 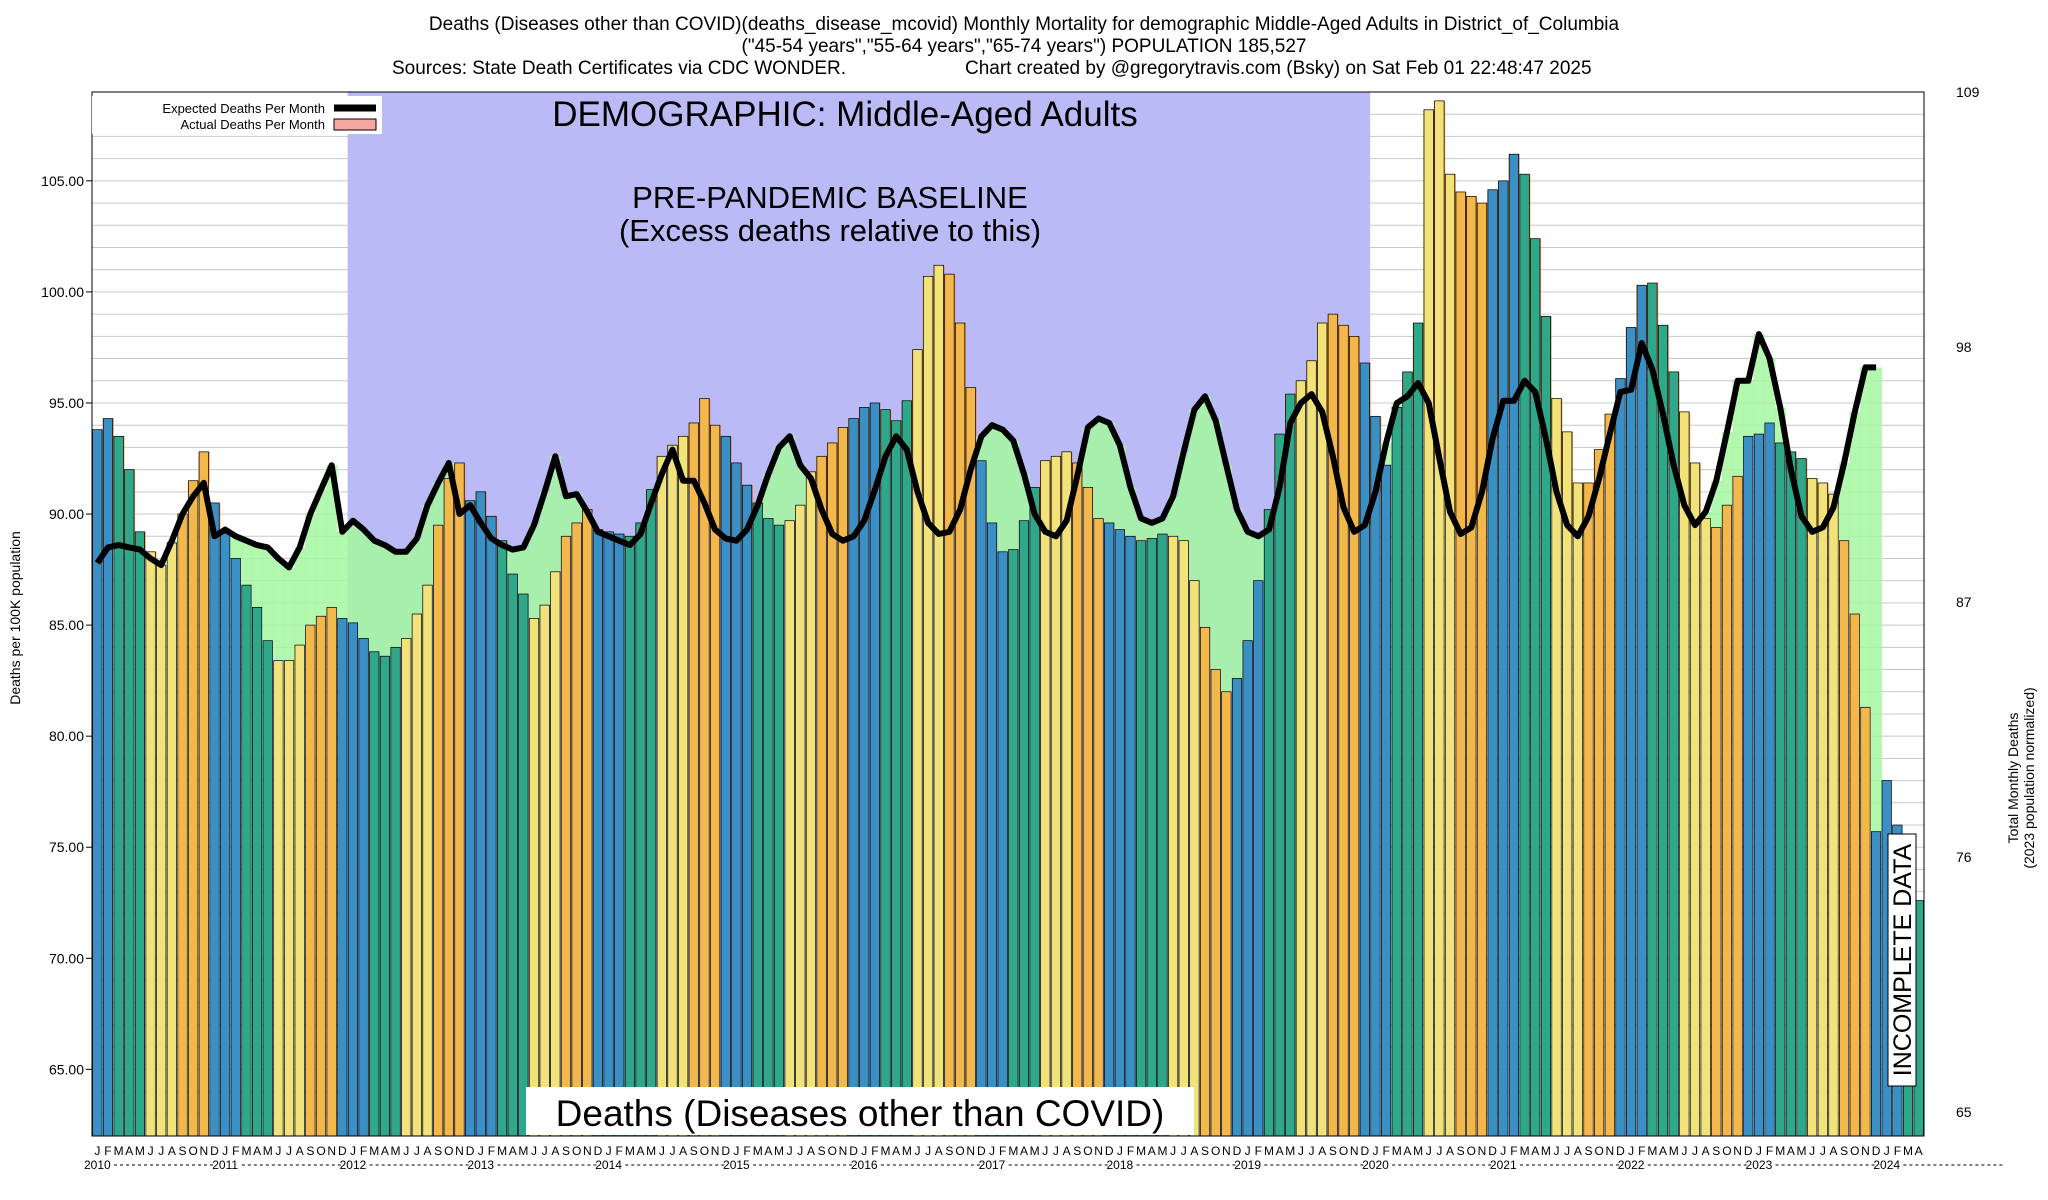 I want to click on y2-tick-label: 76, so click(x=1964, y=857).